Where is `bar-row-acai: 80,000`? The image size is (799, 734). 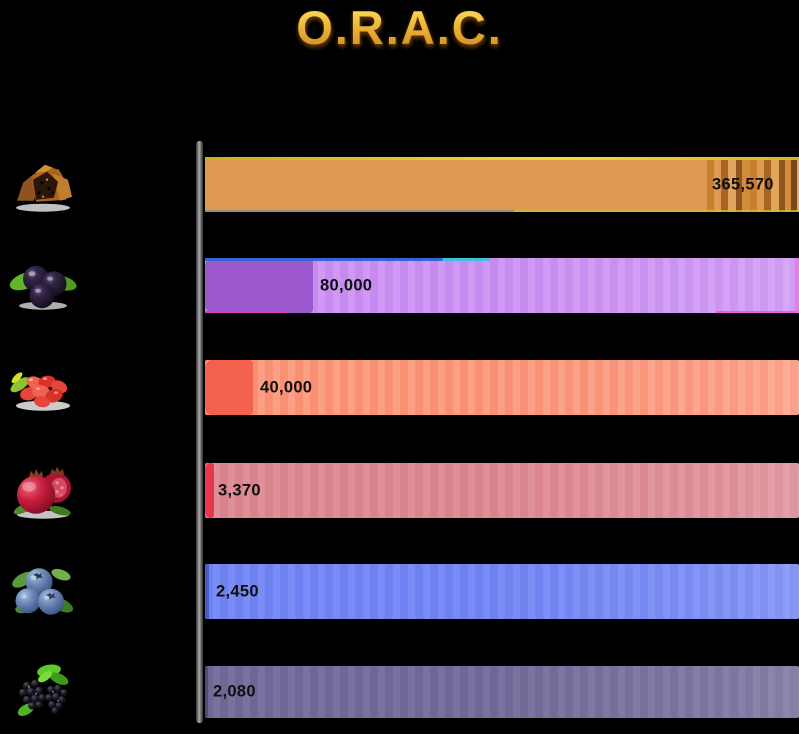 bar-row-acai: 80,000 is located at coordinates (399, 285).